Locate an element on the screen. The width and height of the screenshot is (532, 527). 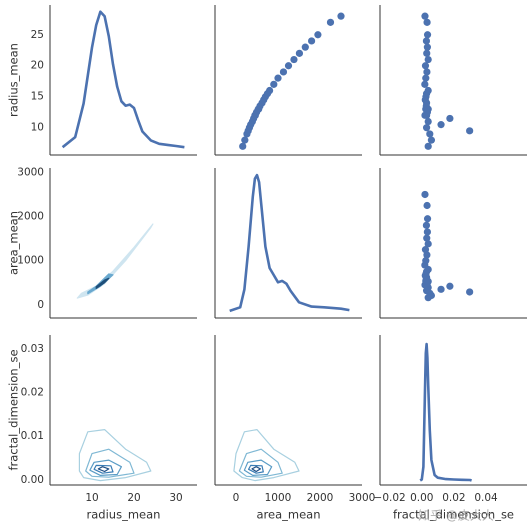
y-tick-label: 20 is located at coordinates (37, 66).